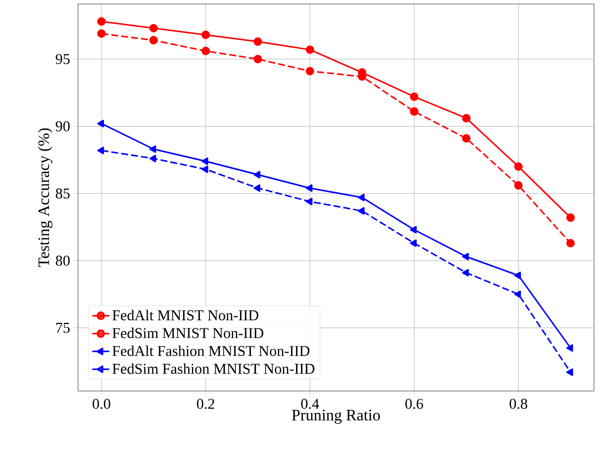 The width and height of the screenshot is (605, 453). I want to click on y-tick-label: 95, so click(63, 59).